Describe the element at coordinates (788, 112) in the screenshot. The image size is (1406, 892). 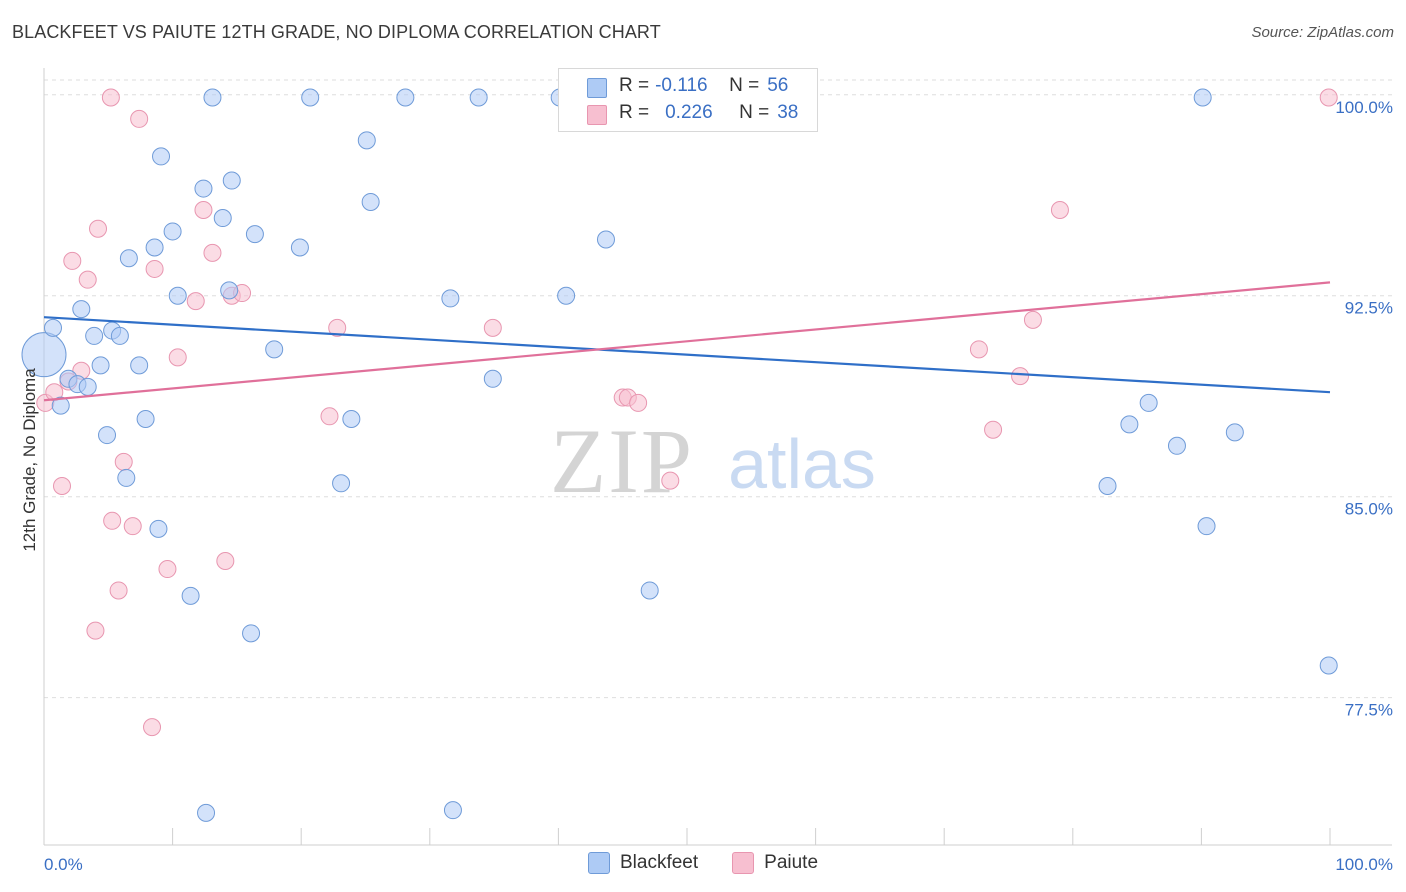
I see `paiute-n-value: 38` at that location.